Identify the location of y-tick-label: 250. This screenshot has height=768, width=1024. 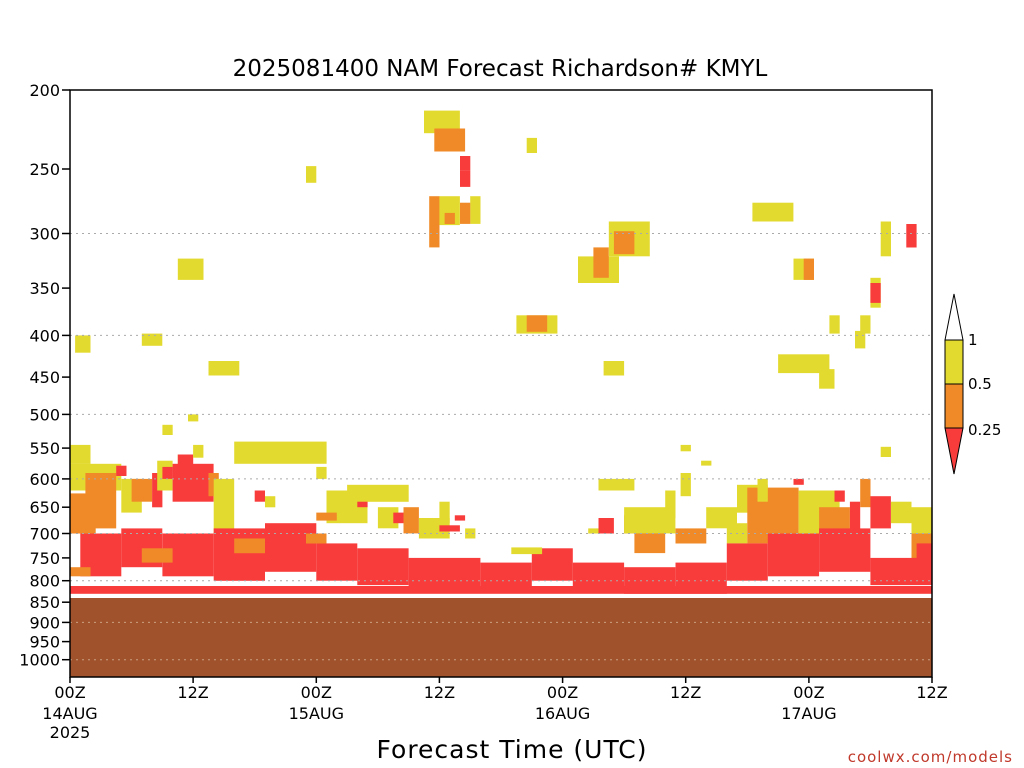
(44, 169).